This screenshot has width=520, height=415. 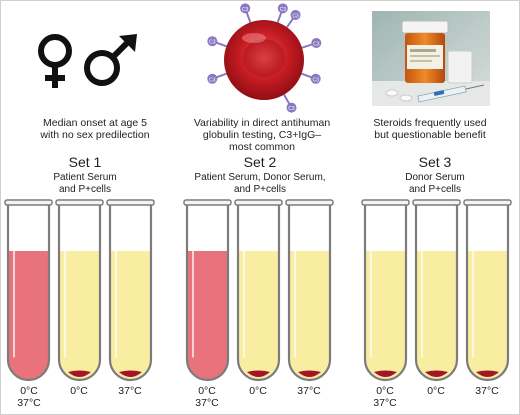 I want to click on set-3-tube-2-label: 0°C, so click(x=436, y=391).